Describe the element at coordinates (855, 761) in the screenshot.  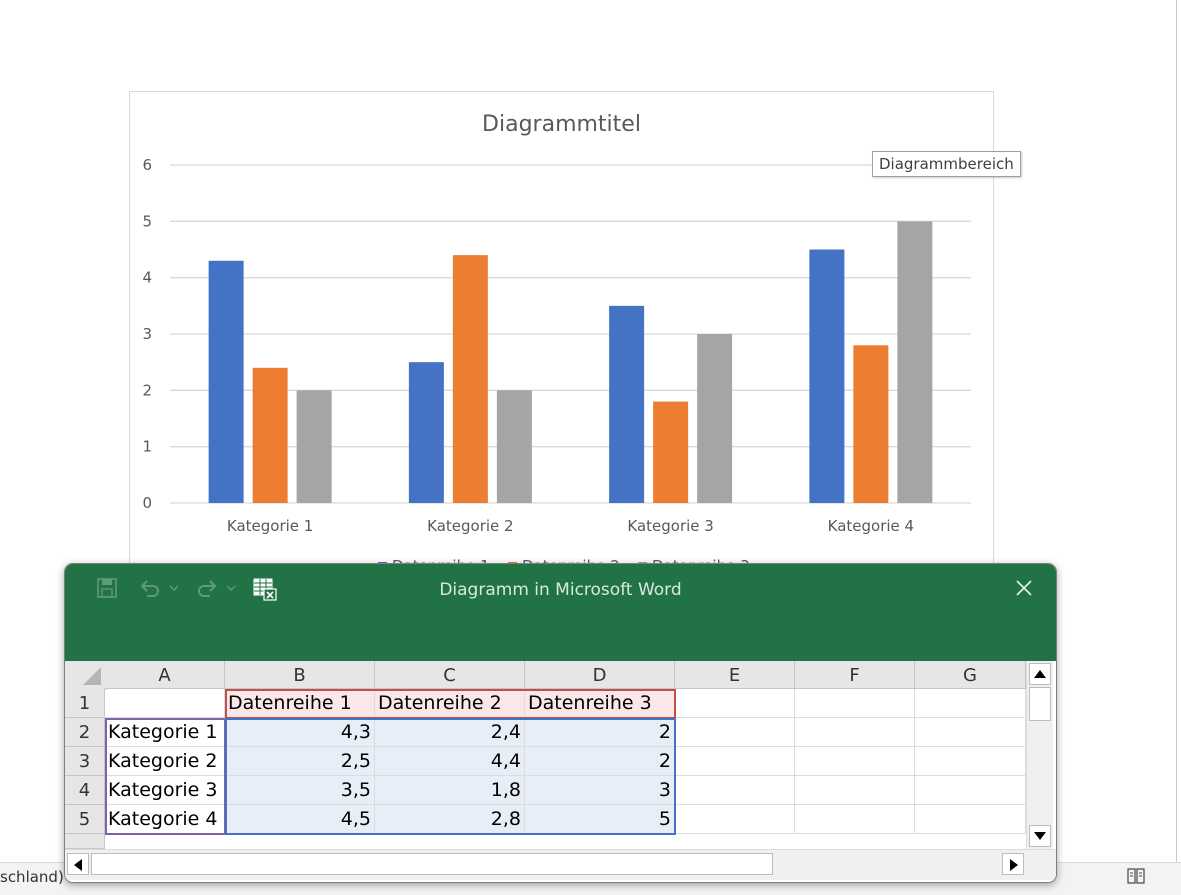
I see `cell-f3` at that location.